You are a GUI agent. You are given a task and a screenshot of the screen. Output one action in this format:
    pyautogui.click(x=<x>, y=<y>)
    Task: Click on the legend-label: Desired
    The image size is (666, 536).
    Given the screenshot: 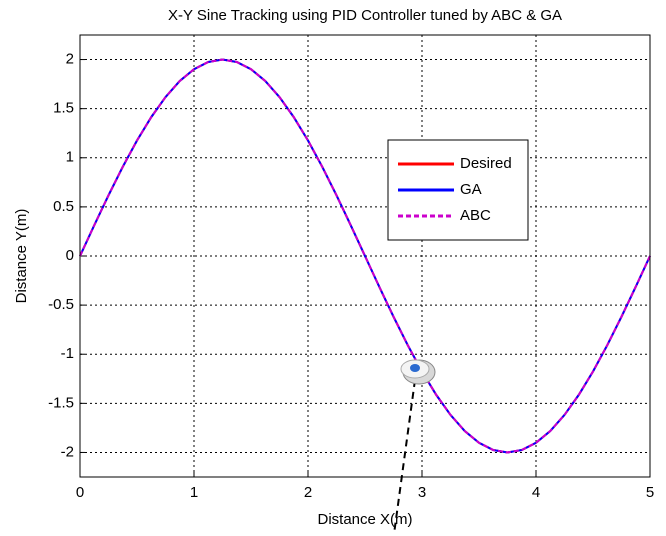 What is the action you would take?
    pyautogui.click(x=486, y=163)
    